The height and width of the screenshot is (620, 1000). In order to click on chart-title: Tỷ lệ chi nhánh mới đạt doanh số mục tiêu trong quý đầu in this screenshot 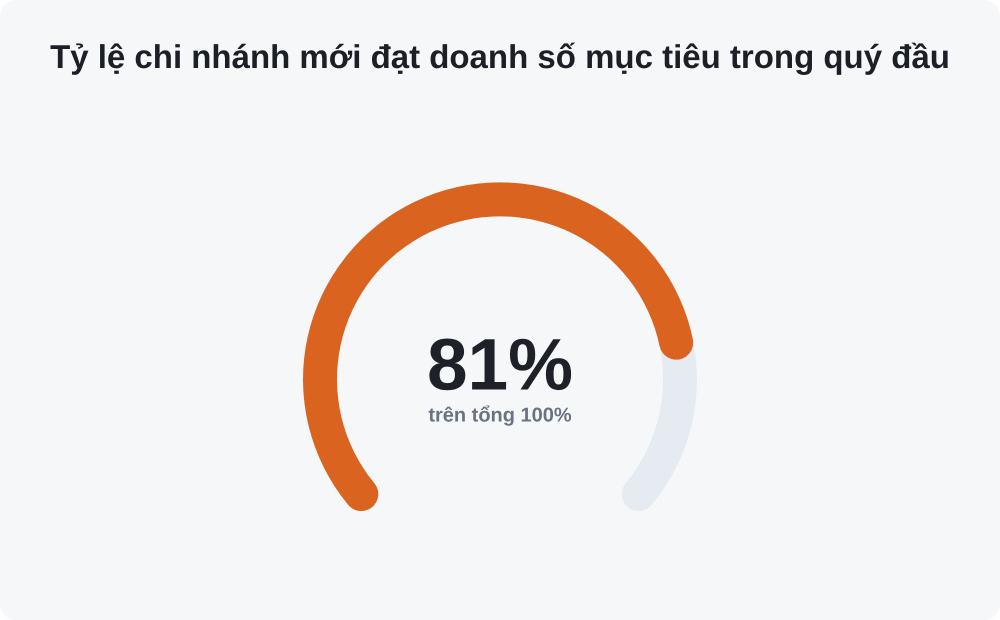, I will do `click(500, 57)`.